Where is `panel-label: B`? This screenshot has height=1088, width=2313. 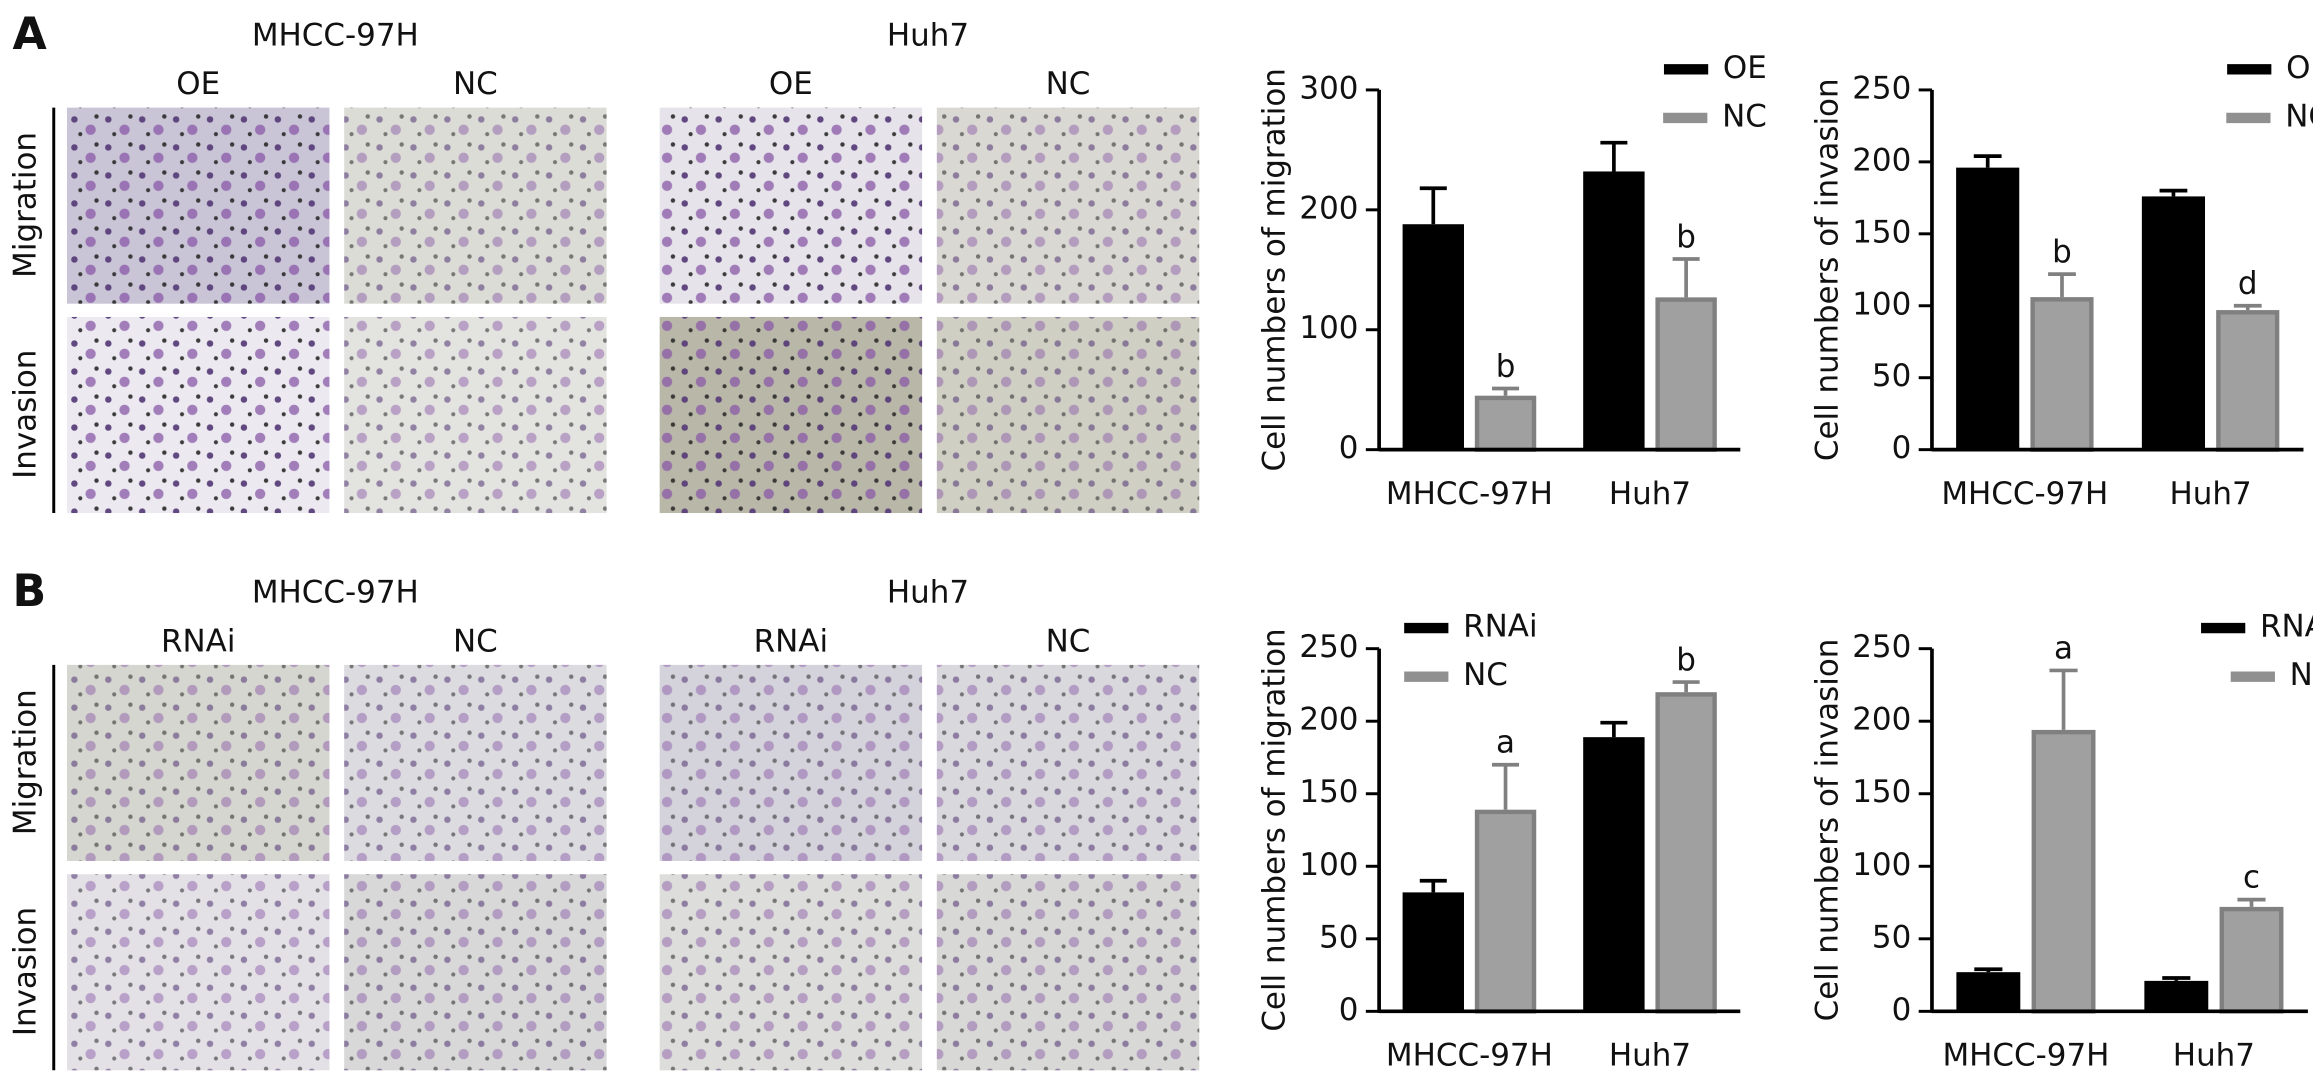 panel-label: B is located at coordinates (29, 591).